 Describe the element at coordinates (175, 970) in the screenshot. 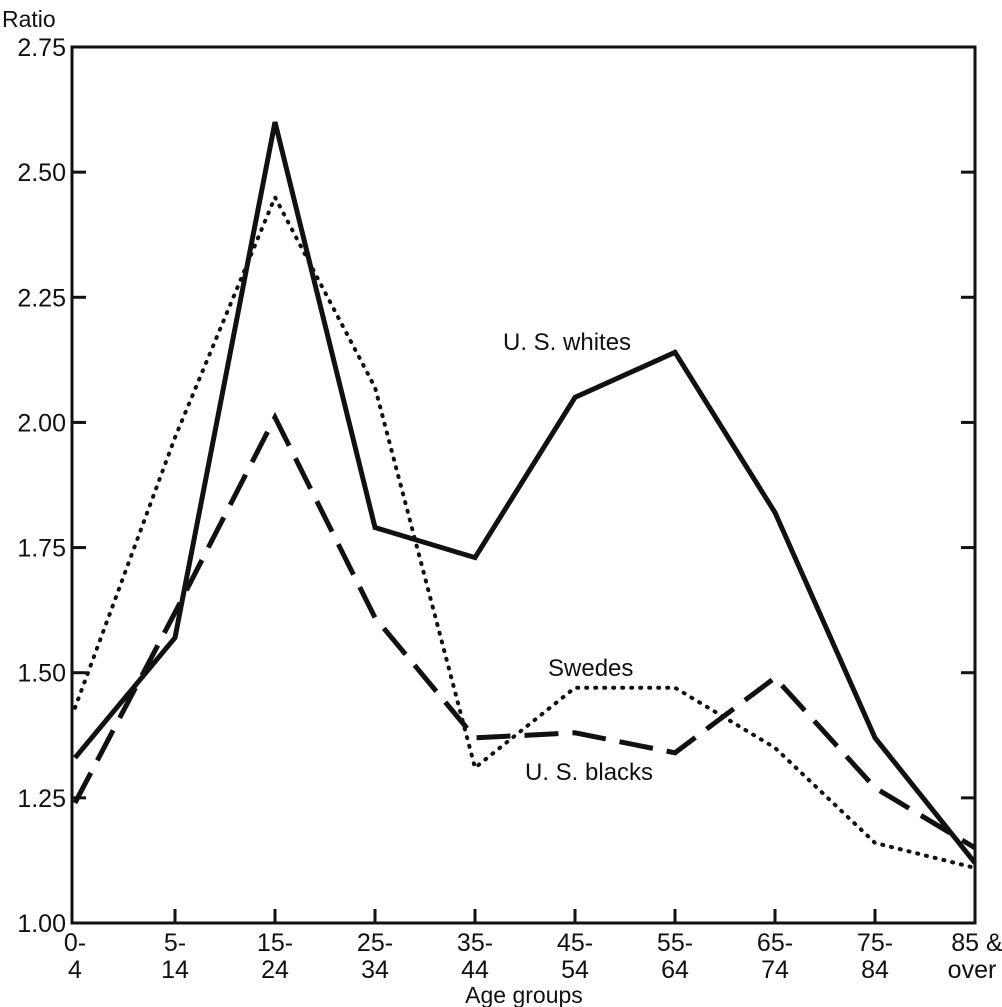

I see `x-tick-label-line2: 14` at that location.